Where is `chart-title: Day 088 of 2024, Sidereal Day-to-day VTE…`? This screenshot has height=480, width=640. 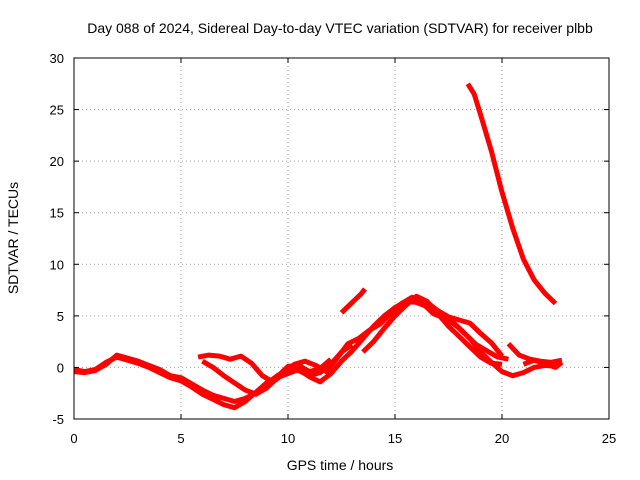
chart-title: Day 088 of 2024, Sidereal Day-to-day VTE… is located at coordinates (340, 28).